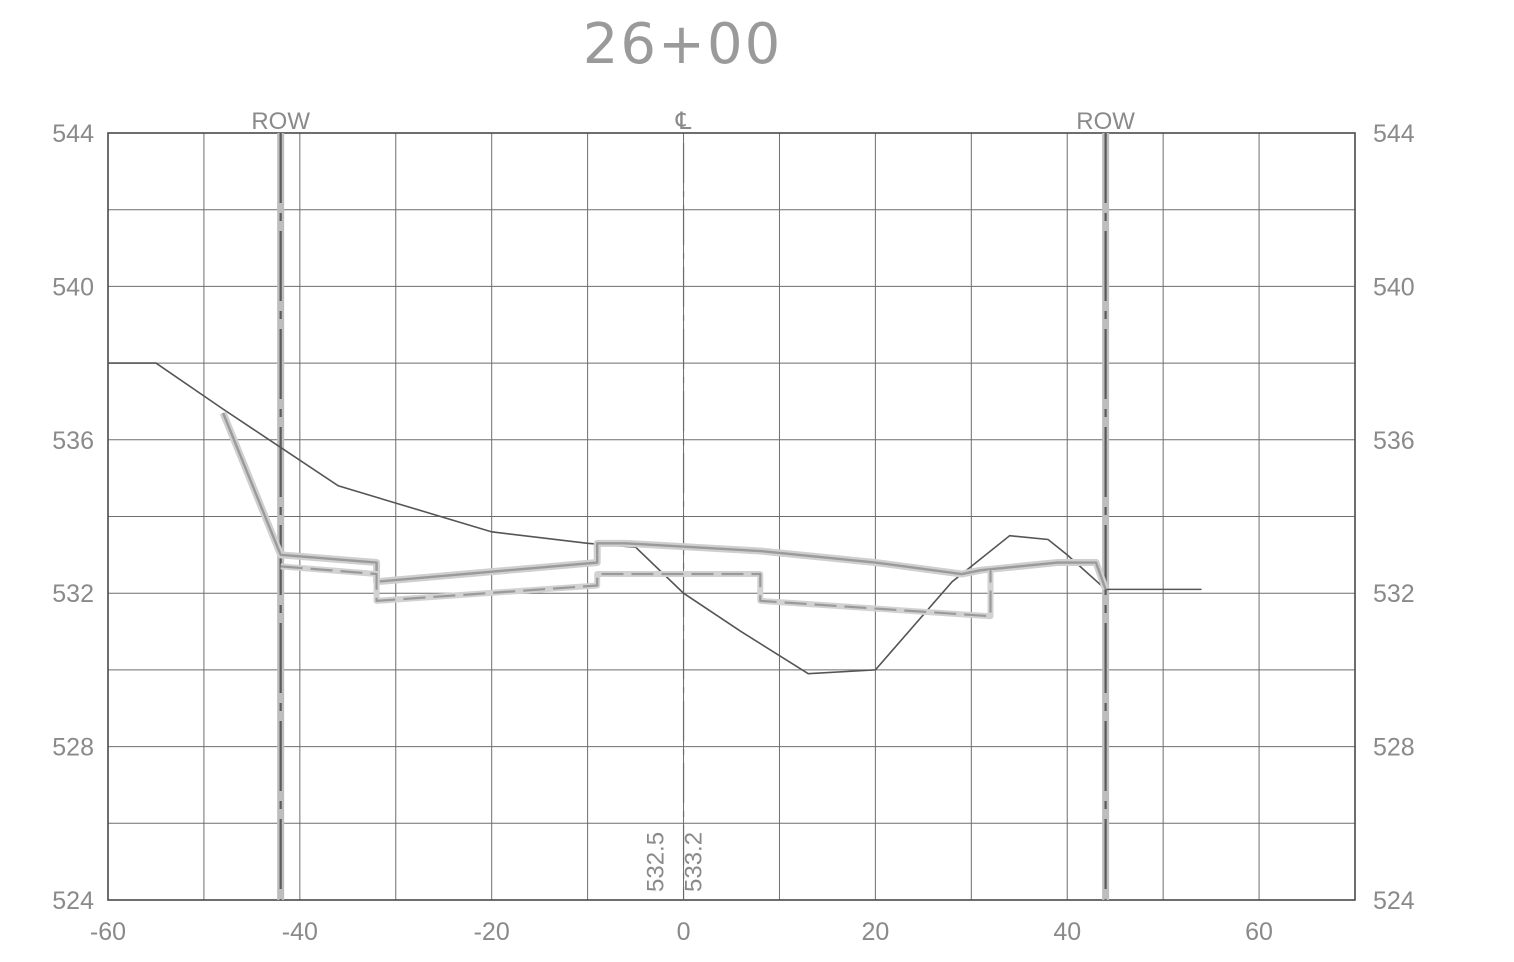  I want to click on proposed-bottom-line, so click(636, 591).